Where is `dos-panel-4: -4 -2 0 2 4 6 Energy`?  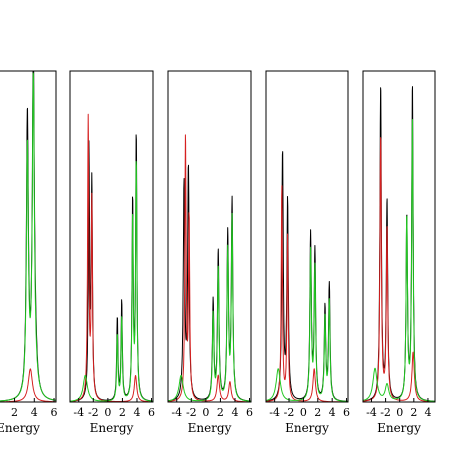
dos-panel-4: -4 -2 0 2 4 6 Energy is located at coordinates (307, 252).